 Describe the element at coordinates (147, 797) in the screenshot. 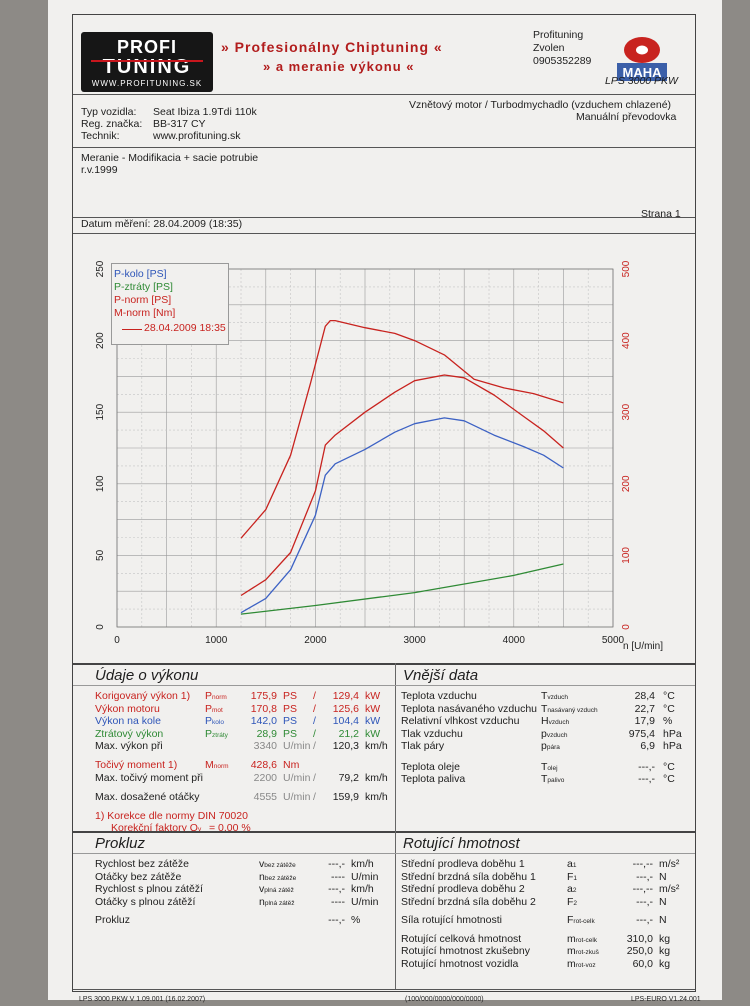

I see `max-otacky-label: Max. dosažené otáčky` at that location.